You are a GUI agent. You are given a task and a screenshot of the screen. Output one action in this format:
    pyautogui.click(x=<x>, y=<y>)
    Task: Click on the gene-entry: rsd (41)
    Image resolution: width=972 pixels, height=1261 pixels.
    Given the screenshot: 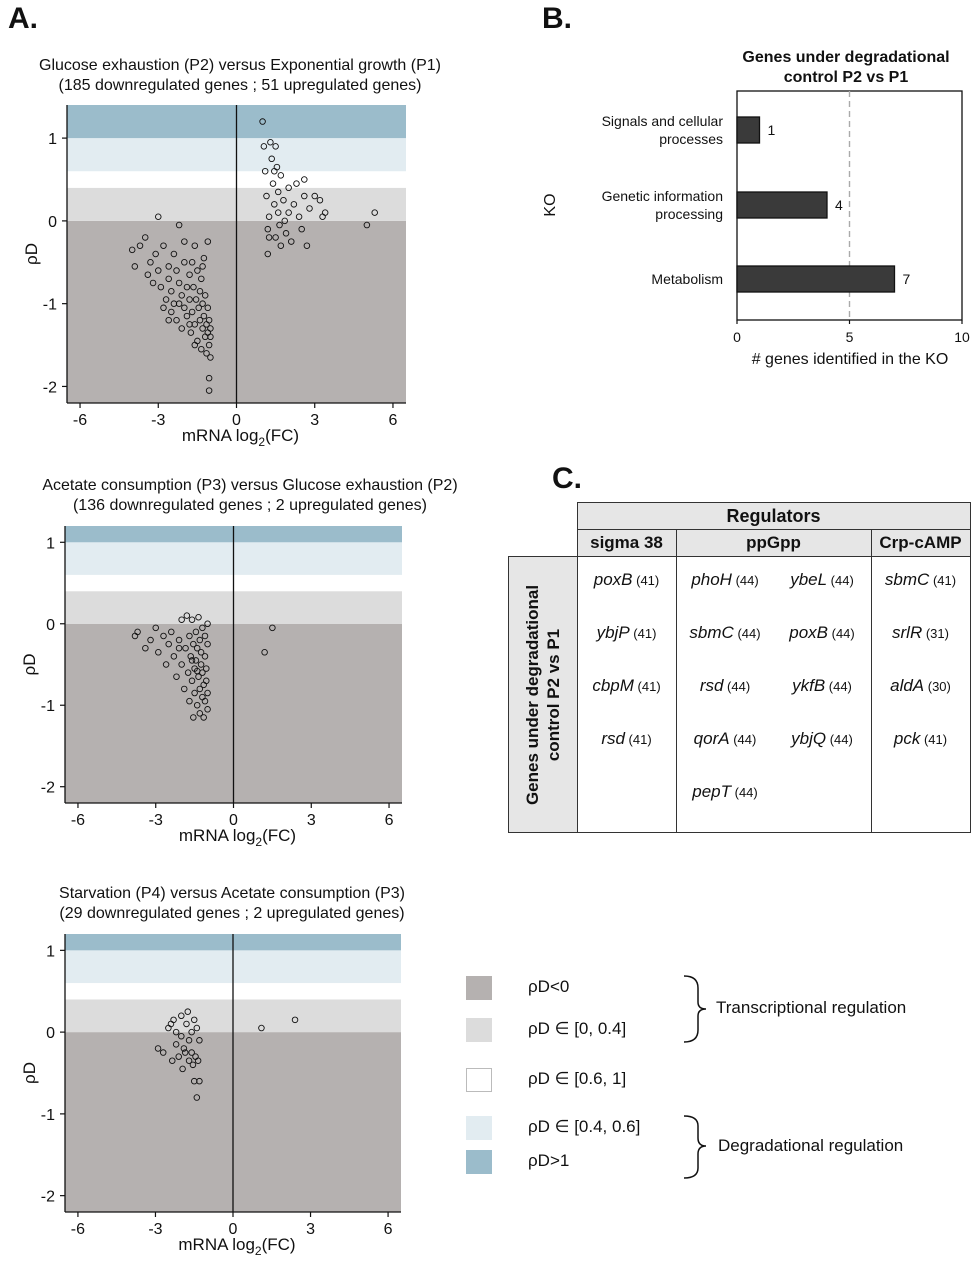 What is the action you would take?
    pyautogui.click(x=627, y=752)
    